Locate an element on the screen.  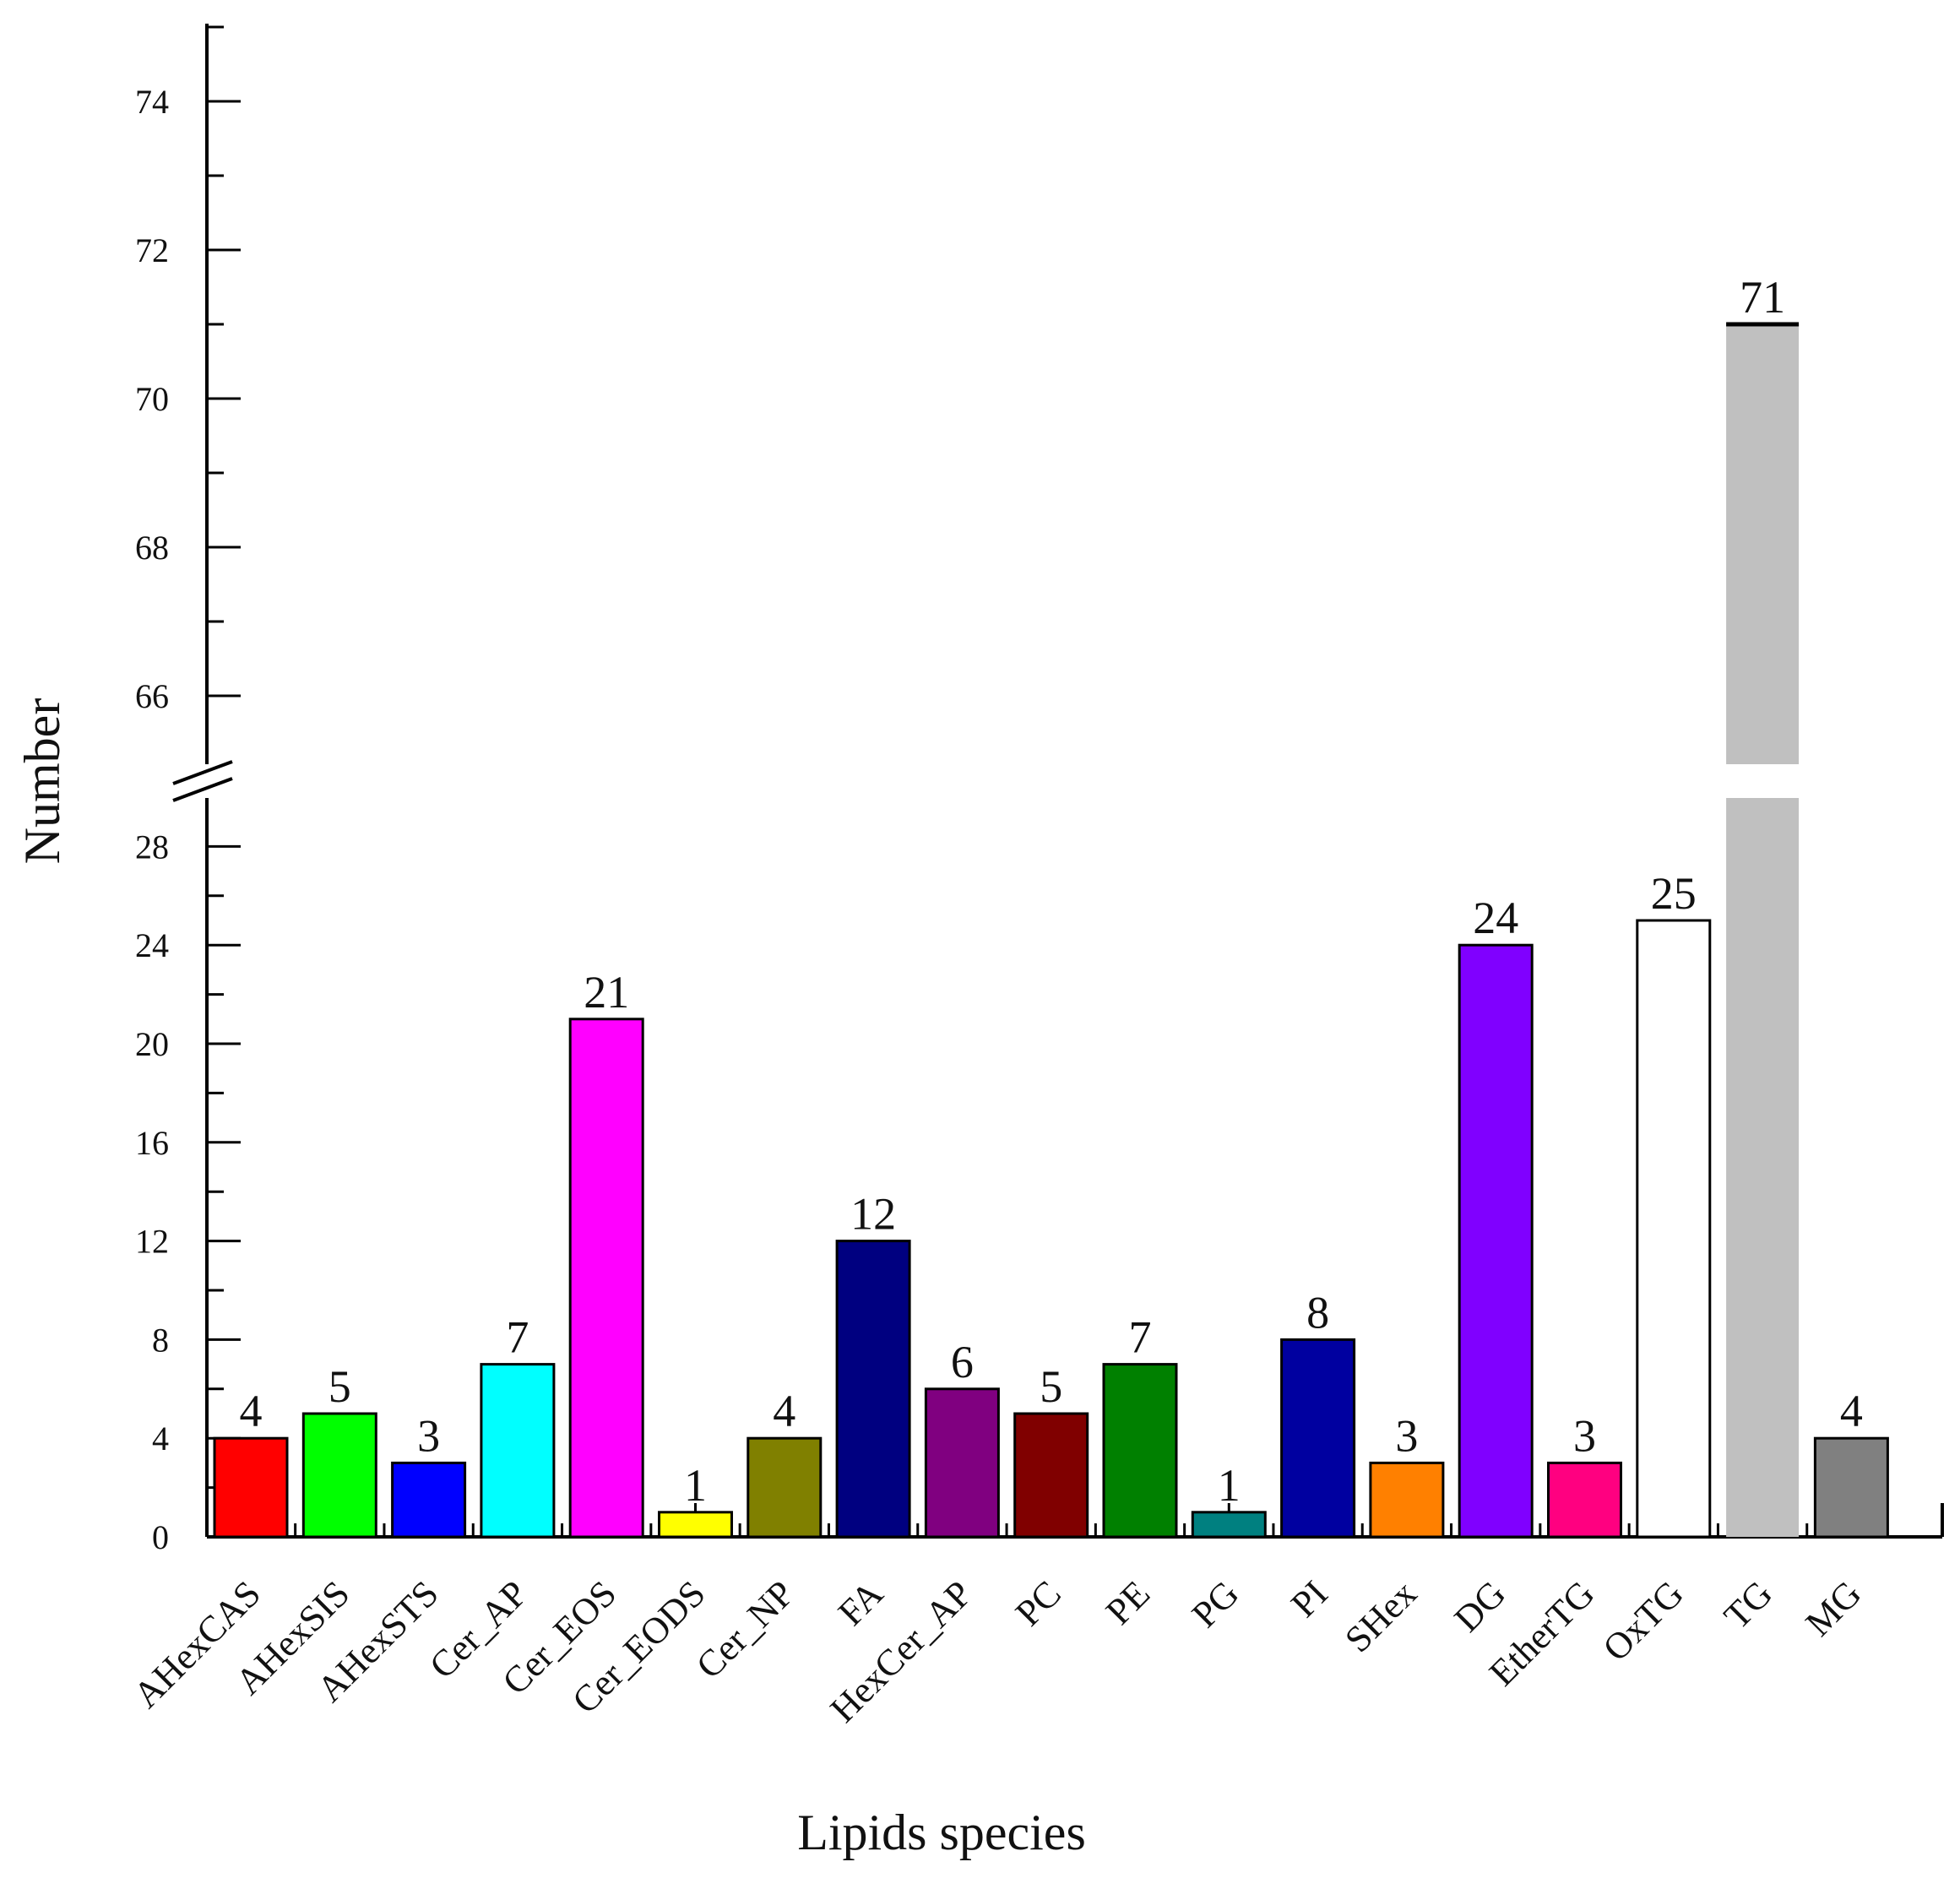
x-tick-label: DG is located at coordinates (1480, 1606).